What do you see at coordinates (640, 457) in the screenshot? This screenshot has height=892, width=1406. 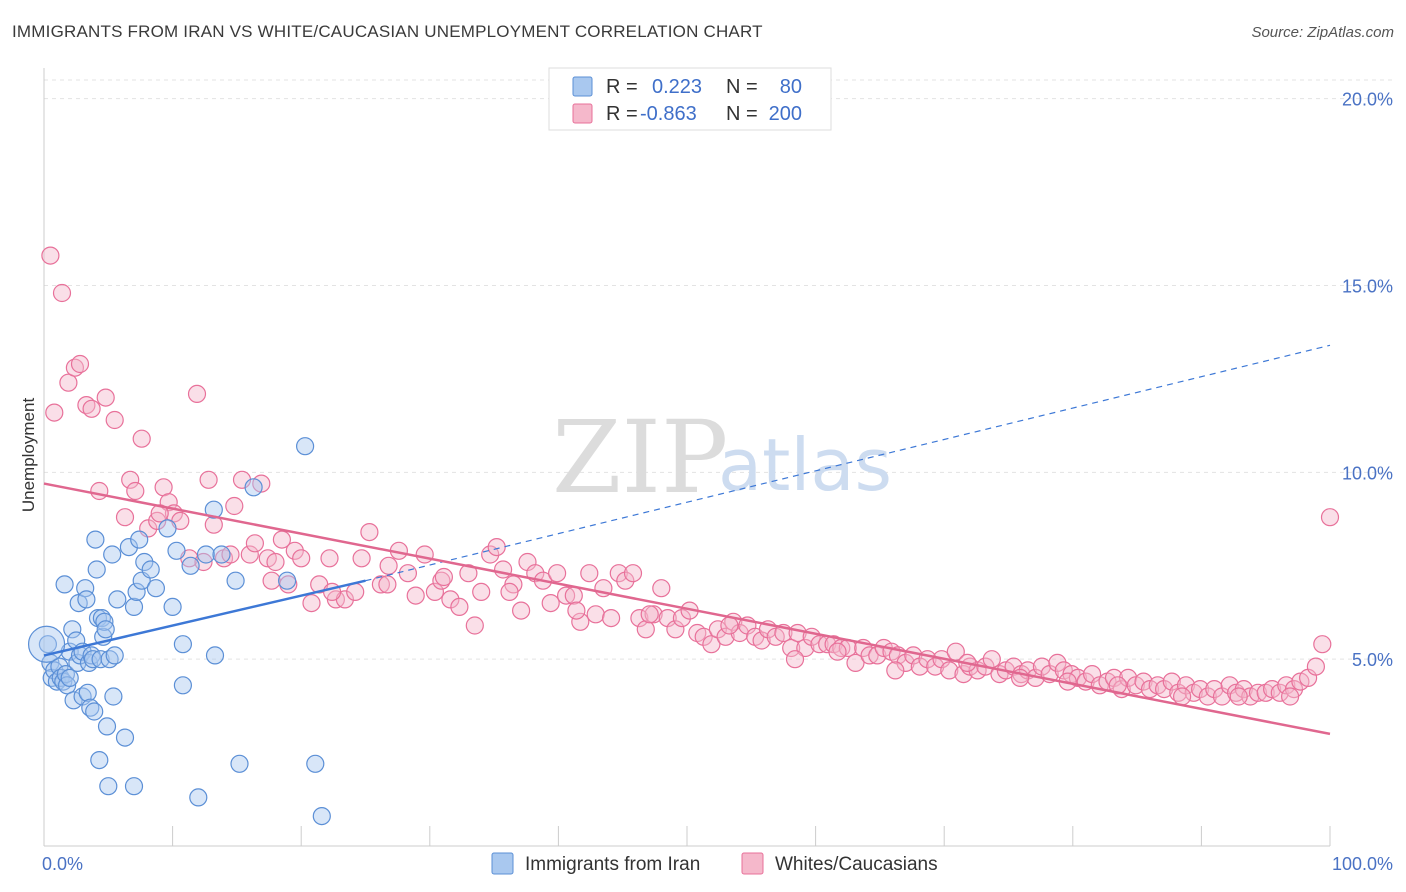 I see `watermark-zip: ZIP` at bounding box center [640, 457].